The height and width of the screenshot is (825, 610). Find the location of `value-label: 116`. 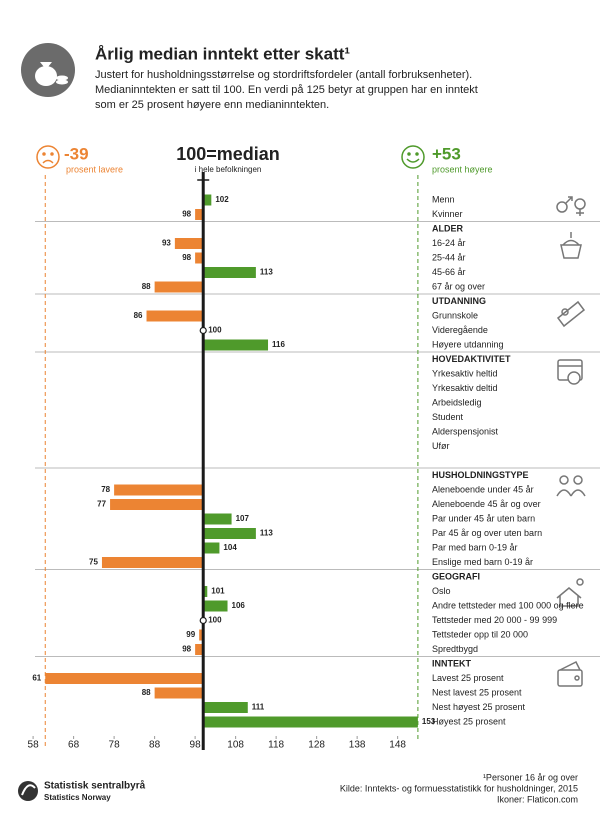

value-label: 116 is located at coordinates (278, 344).